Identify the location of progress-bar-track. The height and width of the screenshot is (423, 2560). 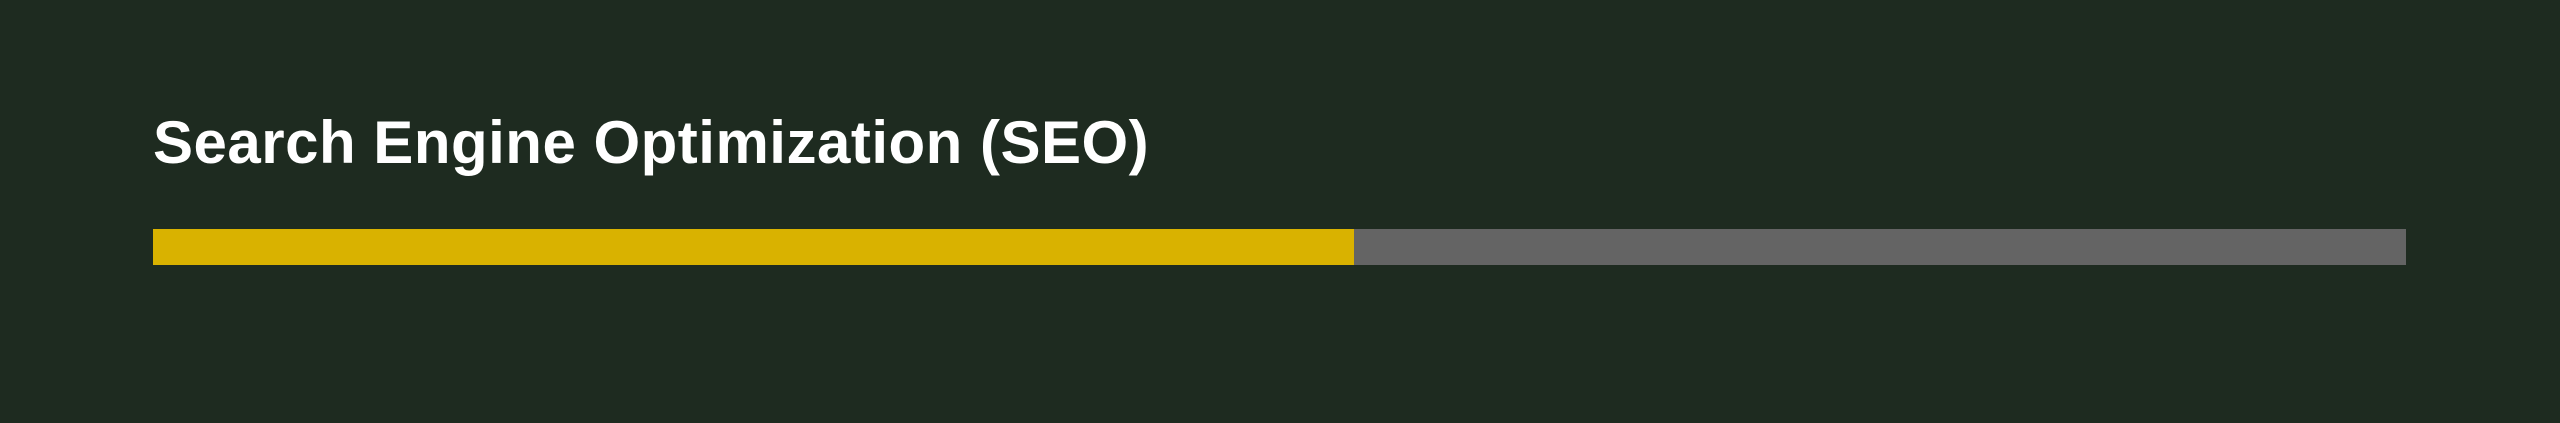
(1279, 247).